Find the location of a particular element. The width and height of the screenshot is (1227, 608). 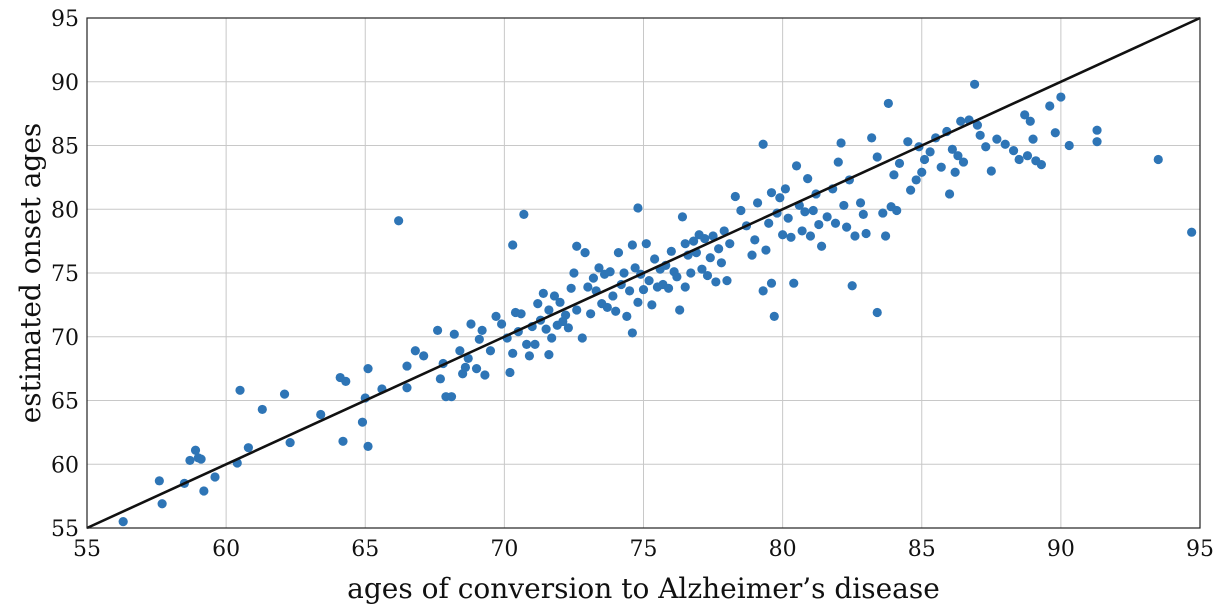

x-tick-label: 90 is located at coordinates (1061, 549).